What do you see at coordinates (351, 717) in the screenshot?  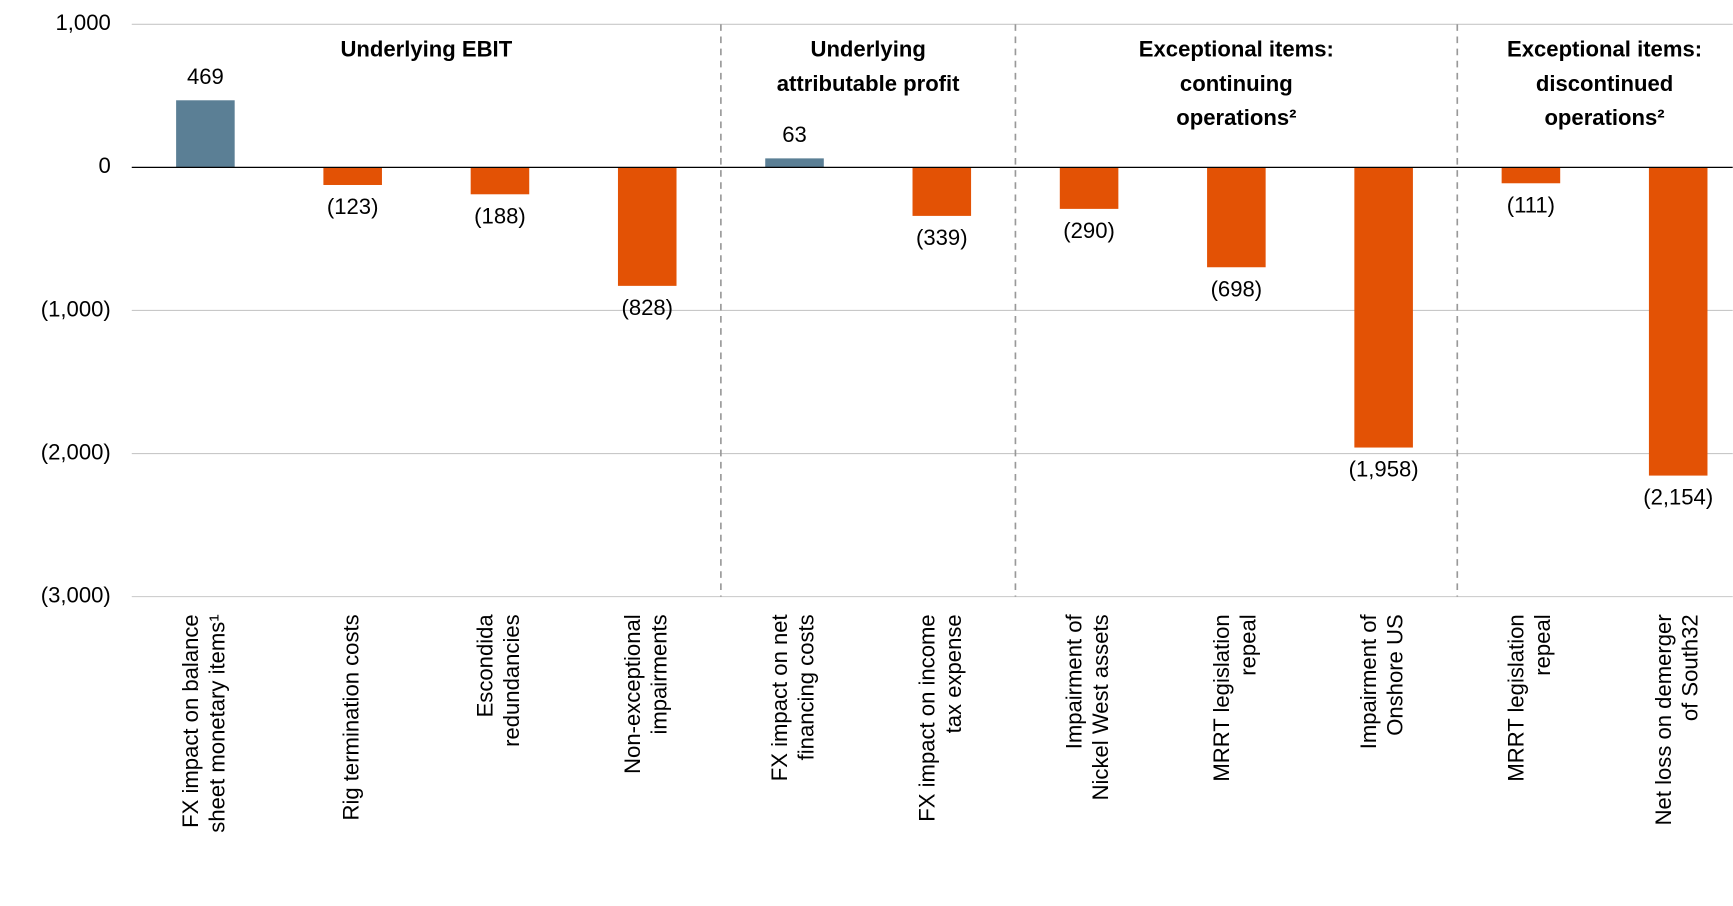 I see `x-tick-label: Rig termination costs` at bounding box center [351, 717].